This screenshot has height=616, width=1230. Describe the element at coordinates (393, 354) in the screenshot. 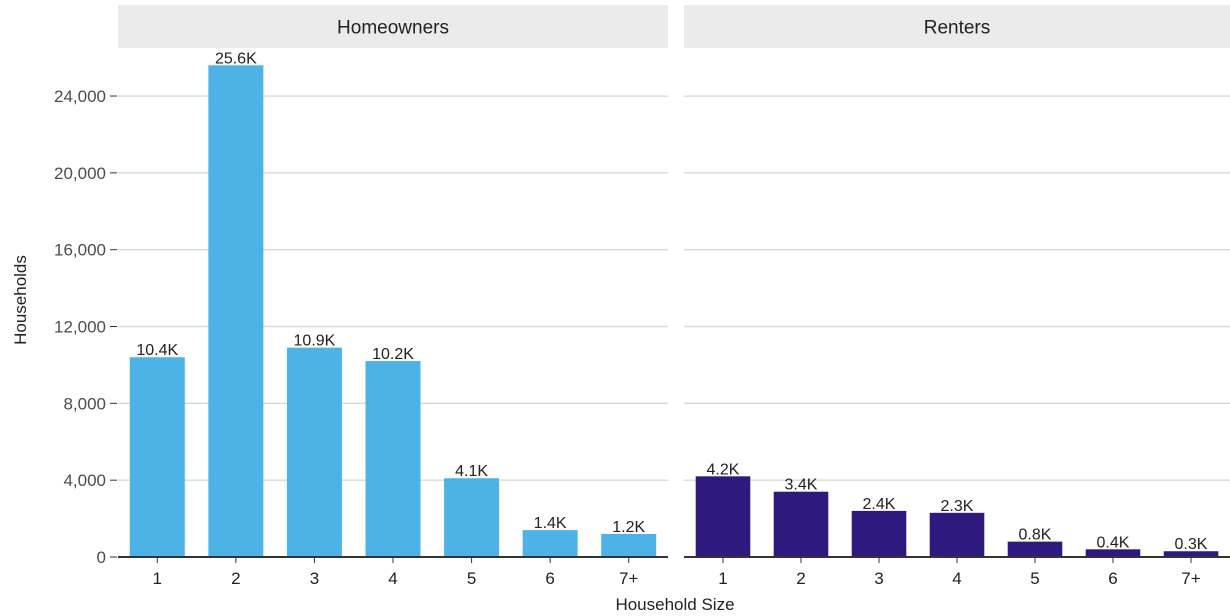

I see `bar-value-label: 10.2K` at that location.